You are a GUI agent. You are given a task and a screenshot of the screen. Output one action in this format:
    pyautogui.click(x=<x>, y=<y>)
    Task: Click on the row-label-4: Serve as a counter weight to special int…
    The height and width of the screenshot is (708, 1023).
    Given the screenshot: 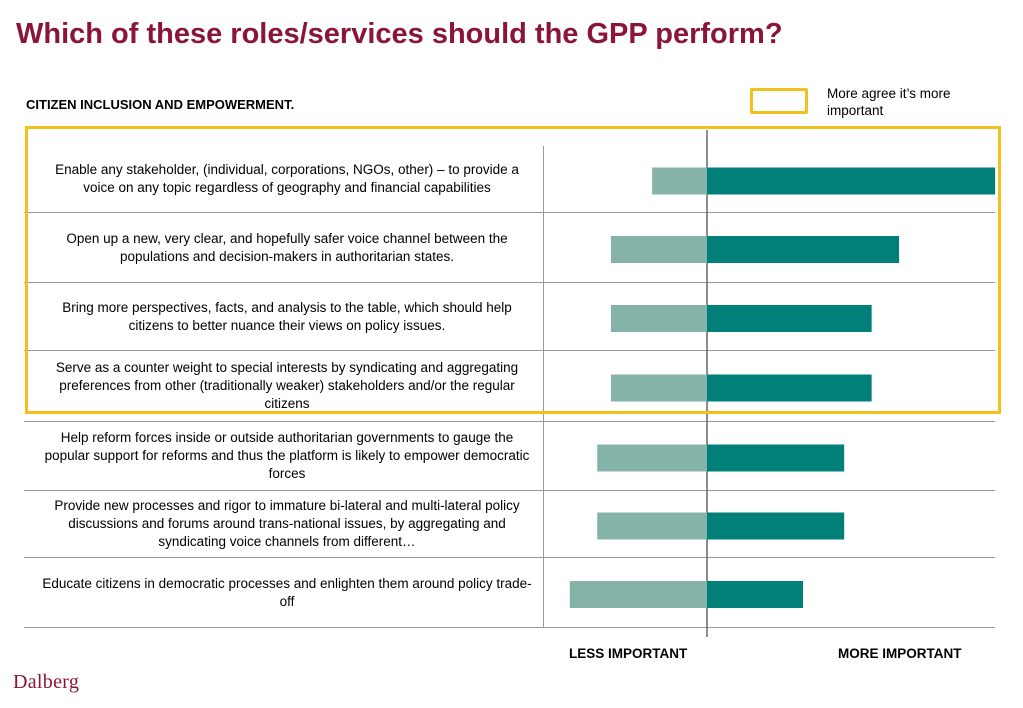 What is the action you would take?
    pyautogui.click(x=287, y=385)
    